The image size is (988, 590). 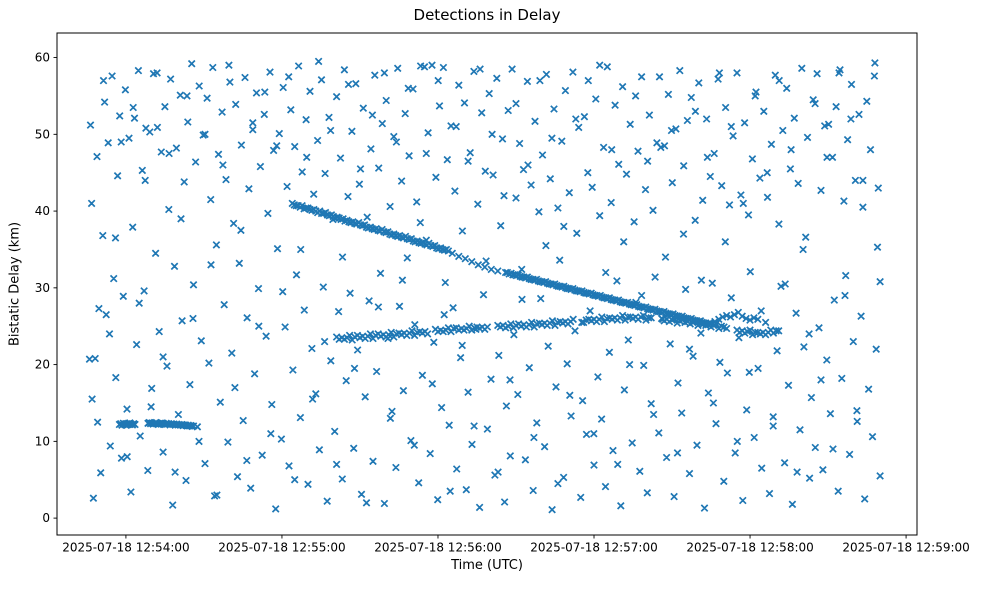 I want to click on scatter-series-track-flat-25km, so click(x=557, y=327).